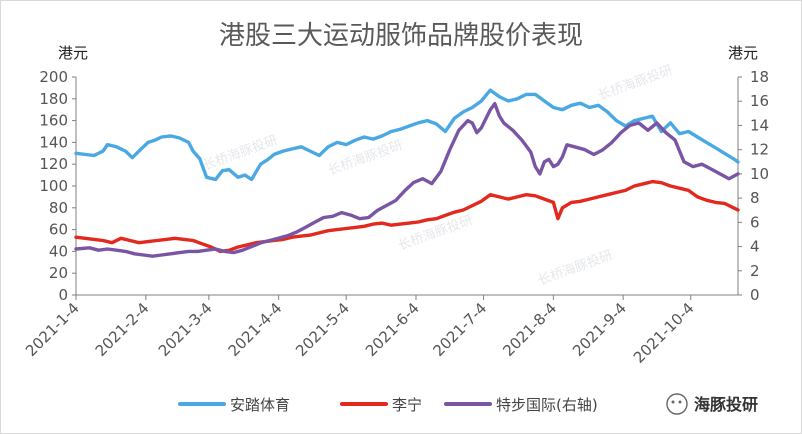  I want to click on left-axis-unit: 港元, so click(73, 53).